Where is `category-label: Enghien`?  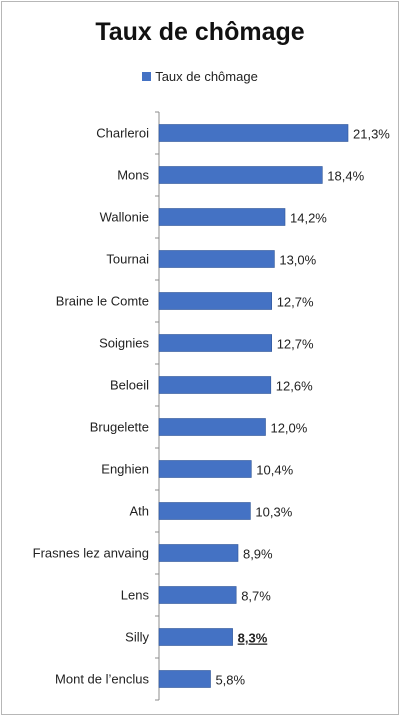
category-label: Enghien is located at coordinates (125, 469).